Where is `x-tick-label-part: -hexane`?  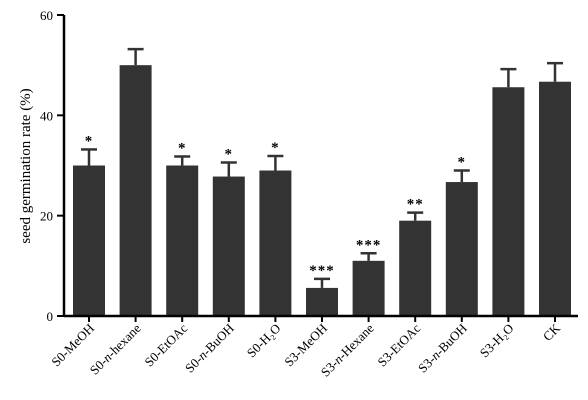 x-tick-label-part: -hexane is located at coordinates (124, 340).